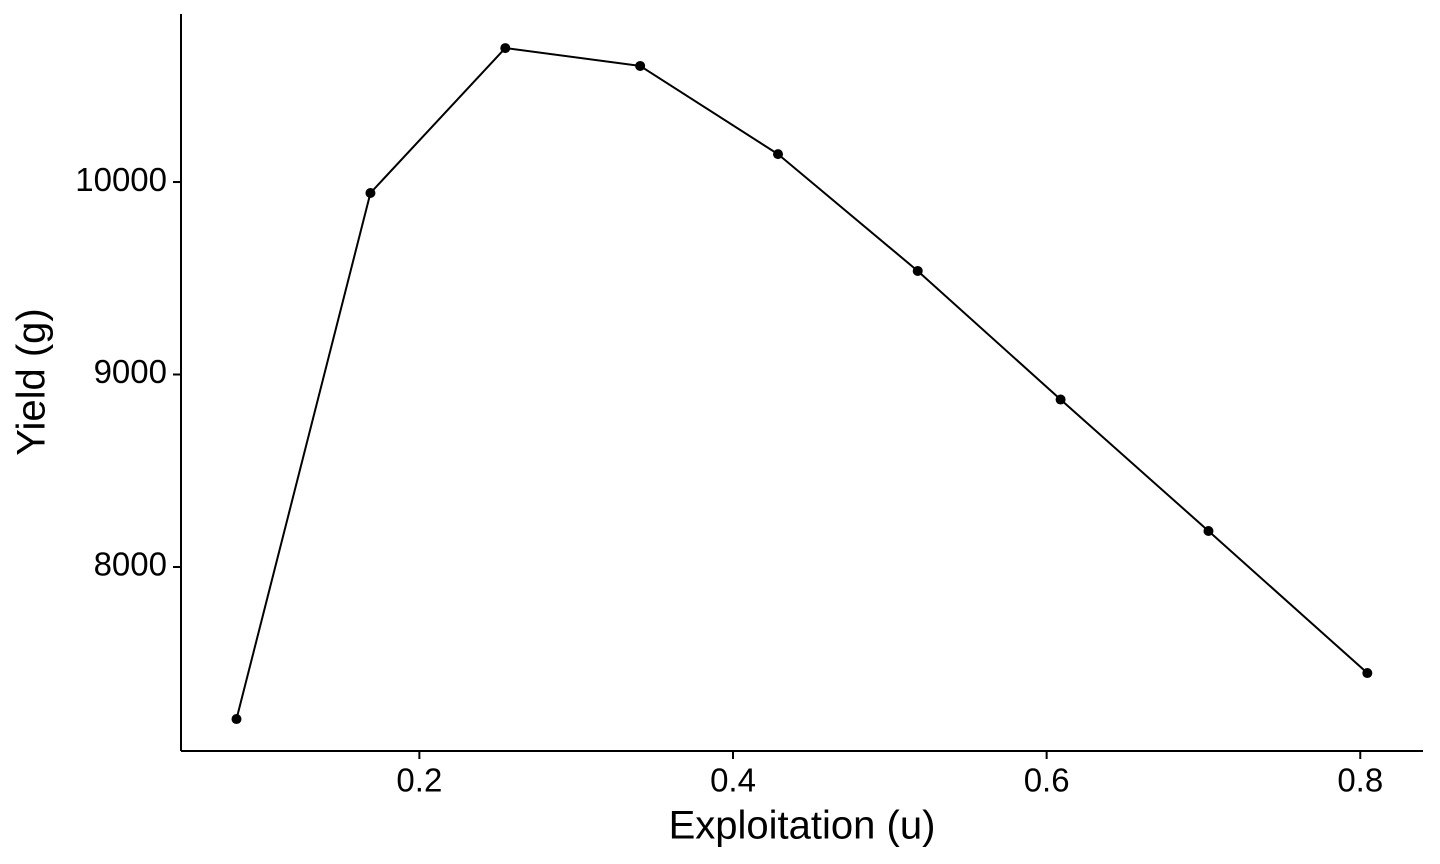 The image size is (1440, 864). What do you see at coordinates (1360, 780) in the screenshot?
I see `x-tick-label: 0.8` at bounding box center [1360, 780].